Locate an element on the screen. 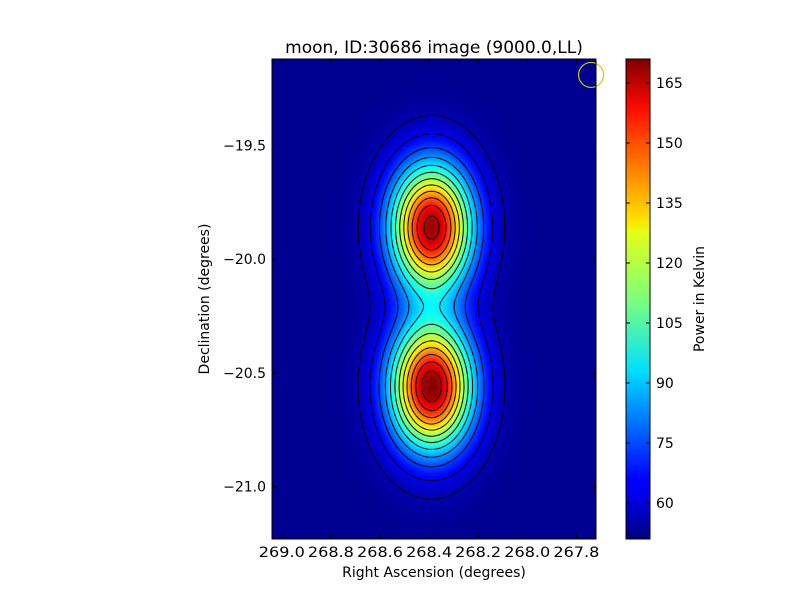  x-tick-label: 269.0 is located at coordinates (282, 553).